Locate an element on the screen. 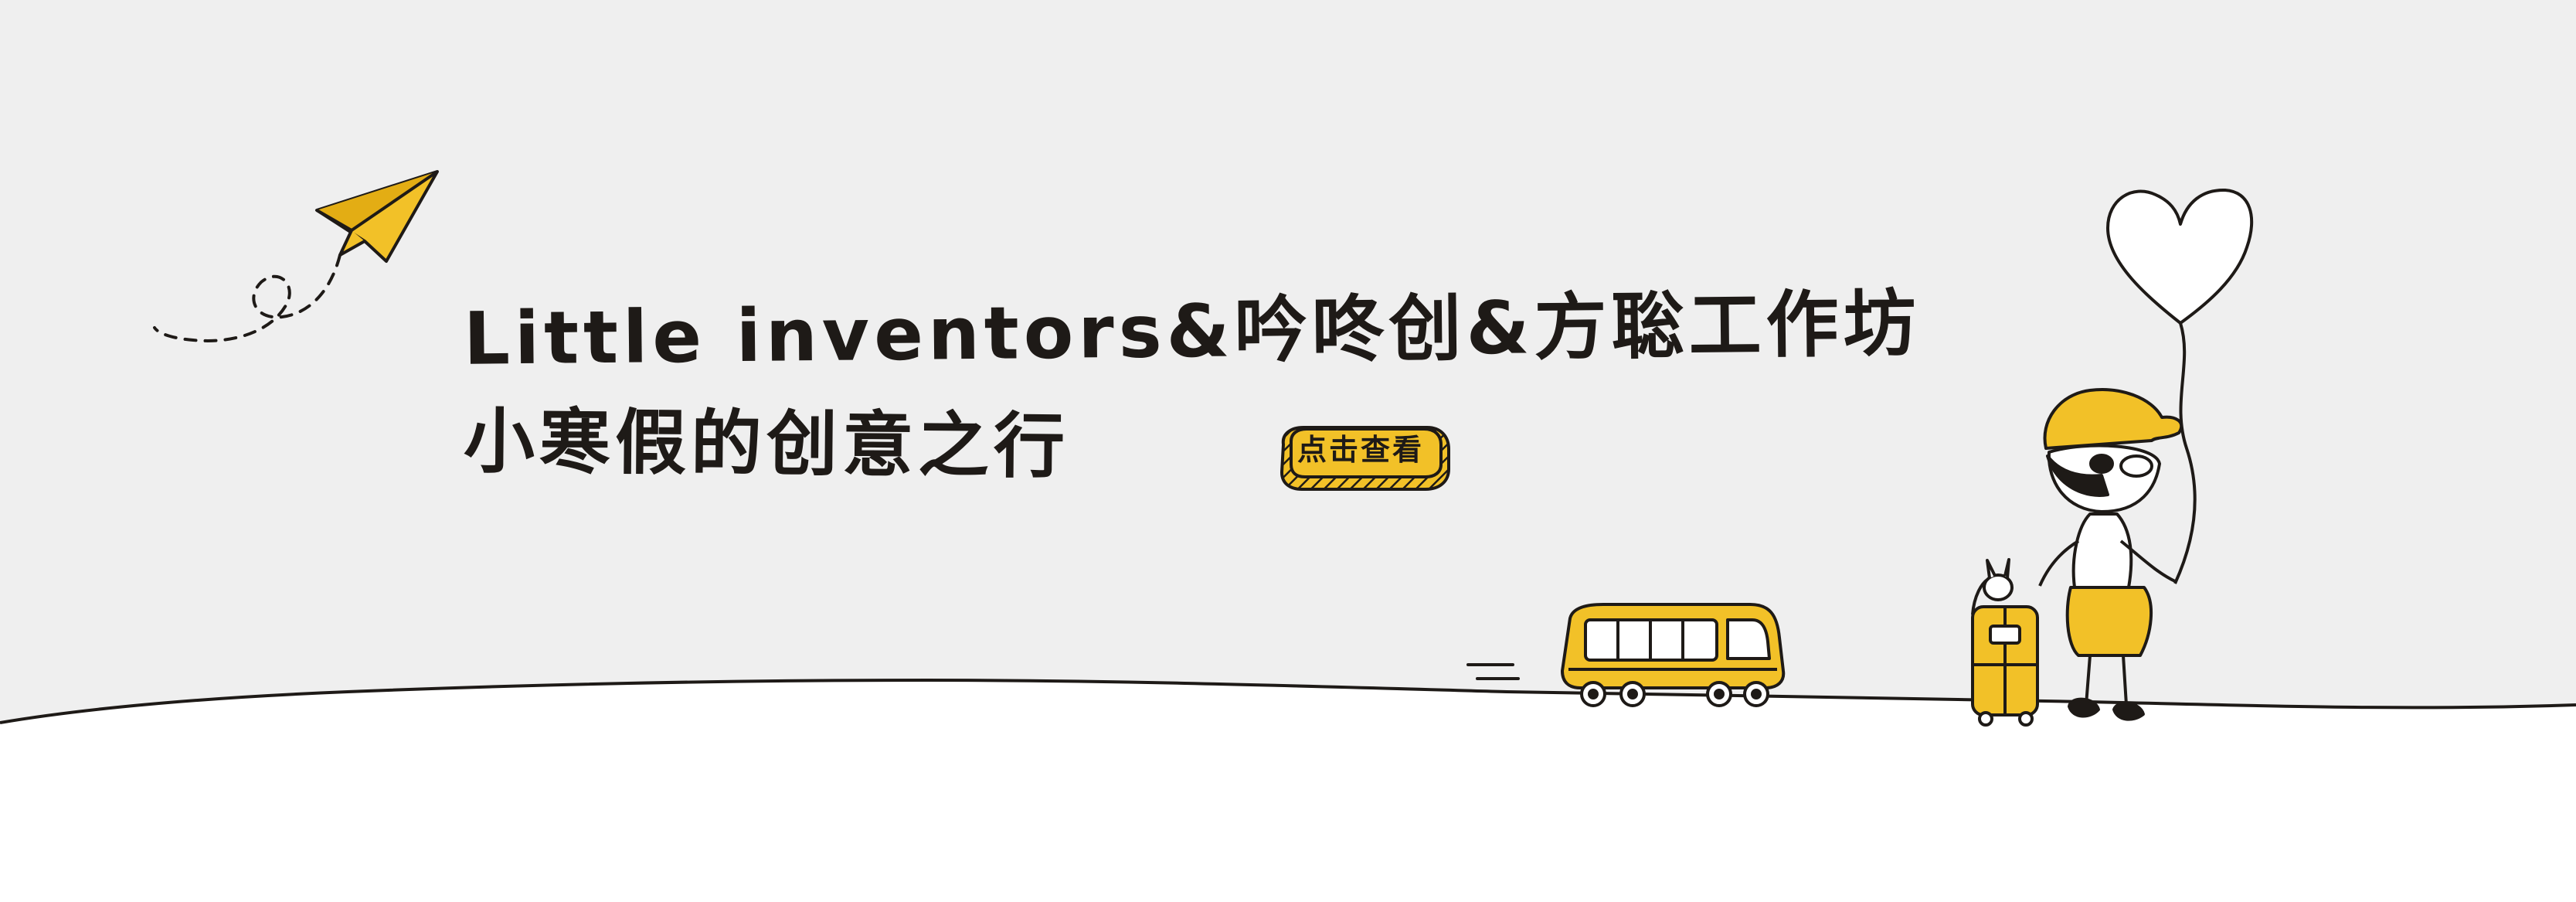 This screenshot has height=902, width=2576. speed-lines is located at coordinates (1493, 671).